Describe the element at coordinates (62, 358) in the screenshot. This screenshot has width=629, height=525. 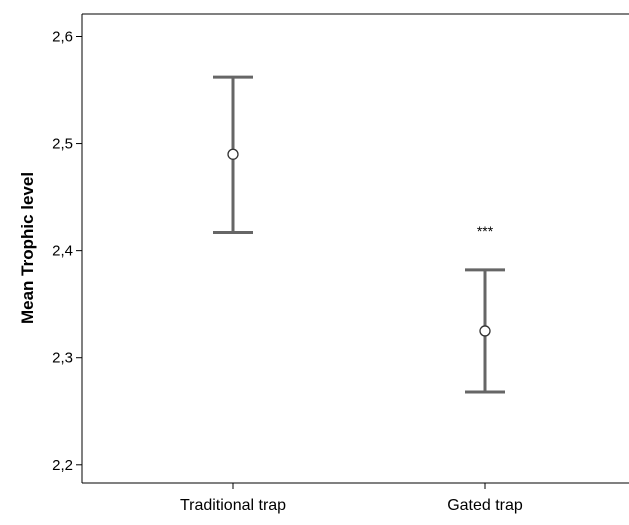
I see `y-tick-label: 2,3` at that location.